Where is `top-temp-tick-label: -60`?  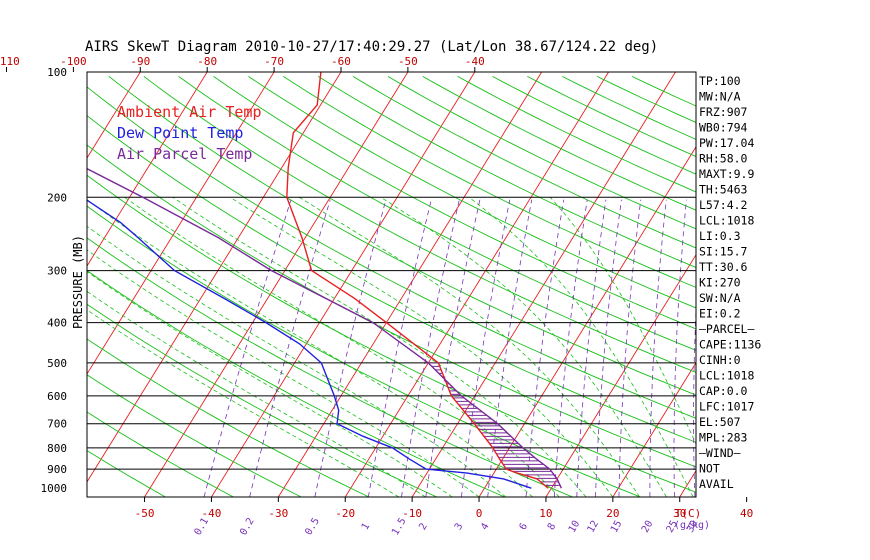 top-temp-tick-label: -60 is located at coordinates (341, 61).